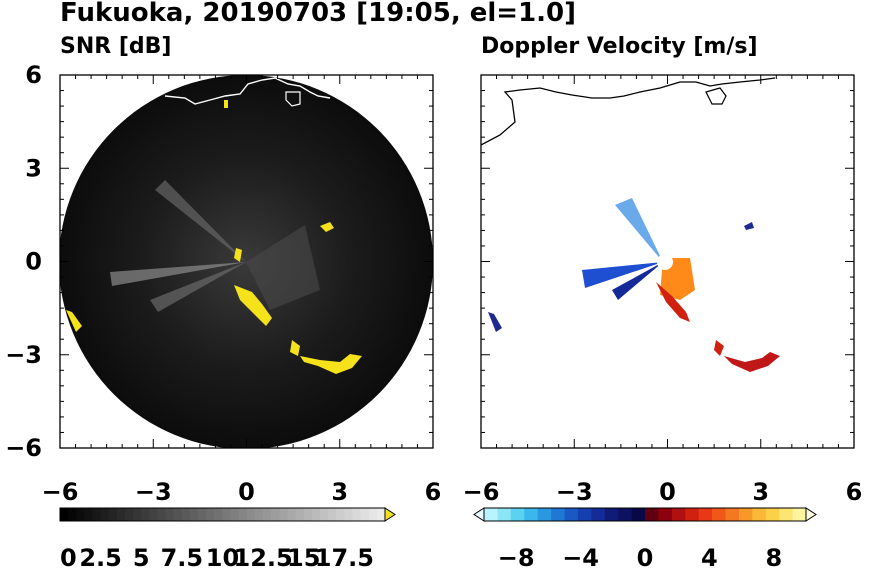 This screenshot has height=570, width=870. Describe the element at coordinates (226, 104) in the screenshot. I see `echo-segment-f` at that location.